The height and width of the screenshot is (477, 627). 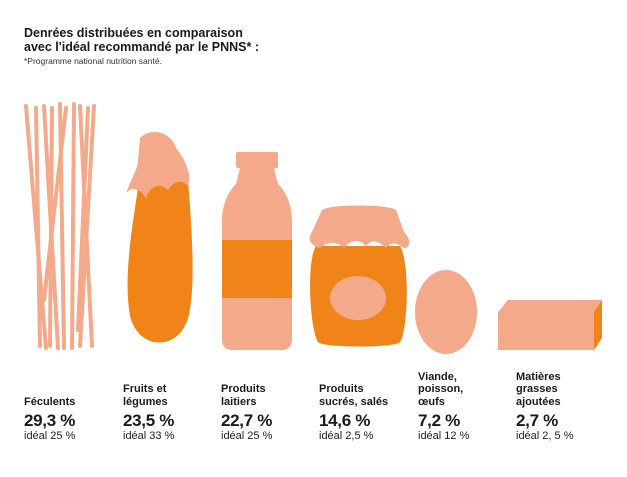 What do you see at coordinates (354, 395) in the screenshot?
I see `category-label: Produits sucrés, salés` at bounding box center [354, 395].